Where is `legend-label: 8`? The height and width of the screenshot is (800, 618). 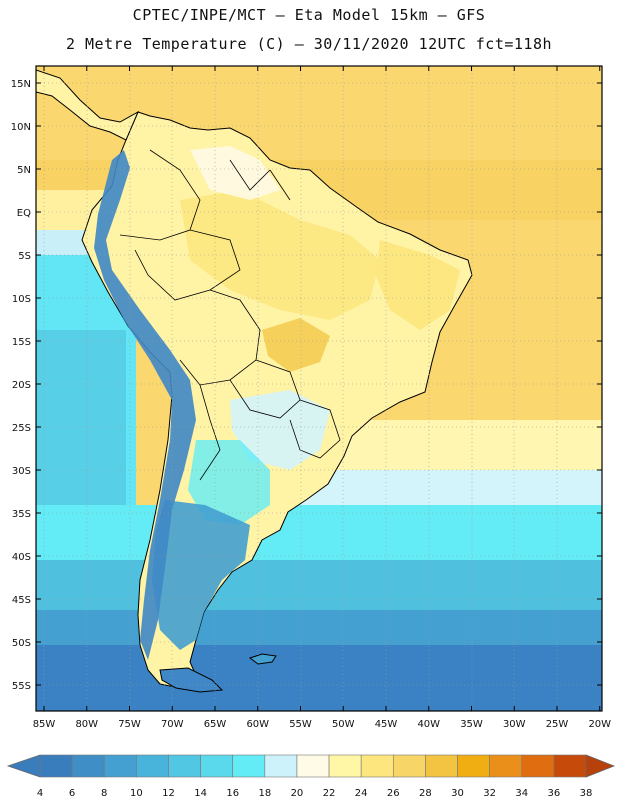
legend-label: 8 is located at coordinates (104, 793).